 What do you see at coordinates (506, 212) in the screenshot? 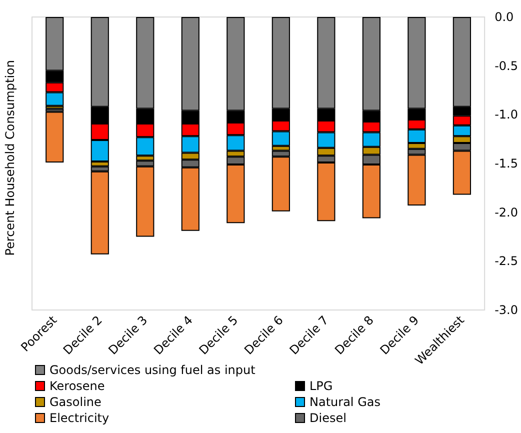
I see `y-tick-label: -2.0` at bounding box center [506, 212].